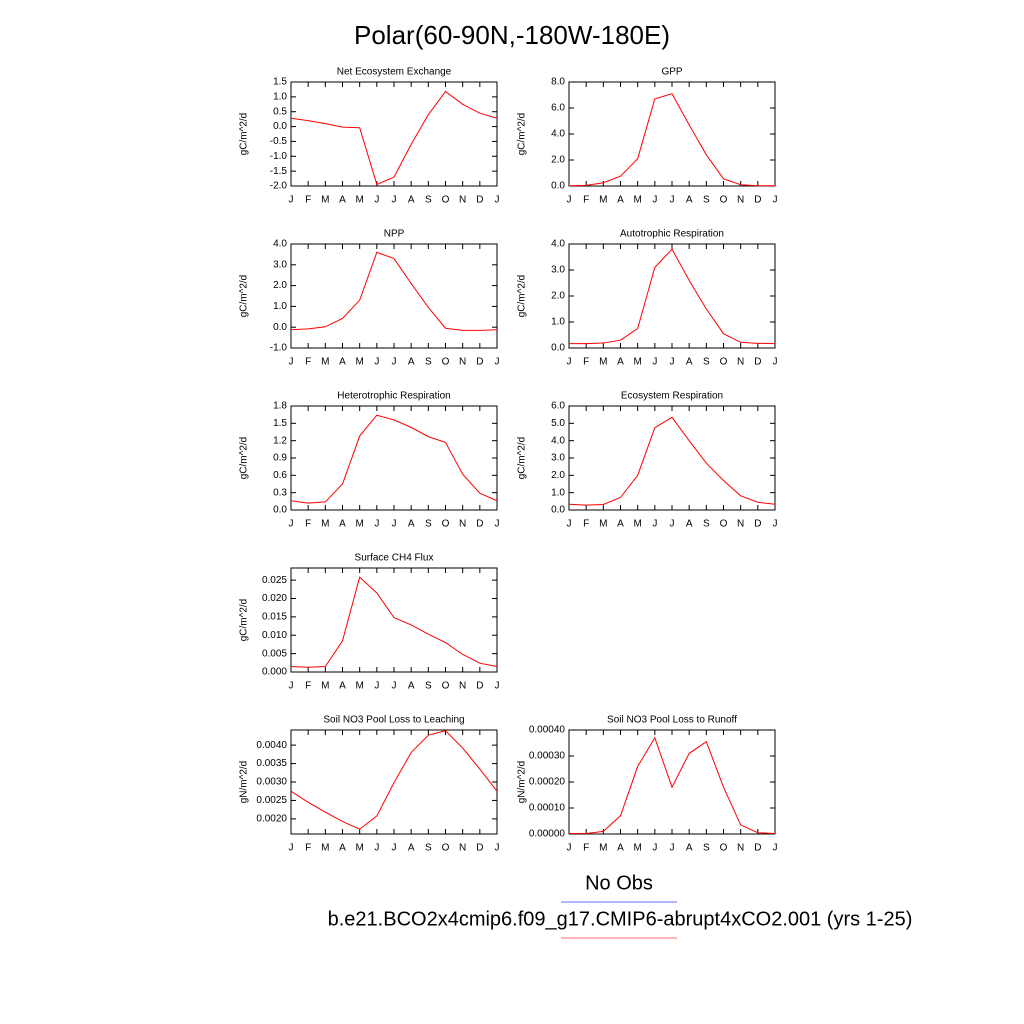  What do you see at coordinates (274, 617) in the screenshot?
I see `y-tick-label: 0.015` at bounding box center [274, 617].